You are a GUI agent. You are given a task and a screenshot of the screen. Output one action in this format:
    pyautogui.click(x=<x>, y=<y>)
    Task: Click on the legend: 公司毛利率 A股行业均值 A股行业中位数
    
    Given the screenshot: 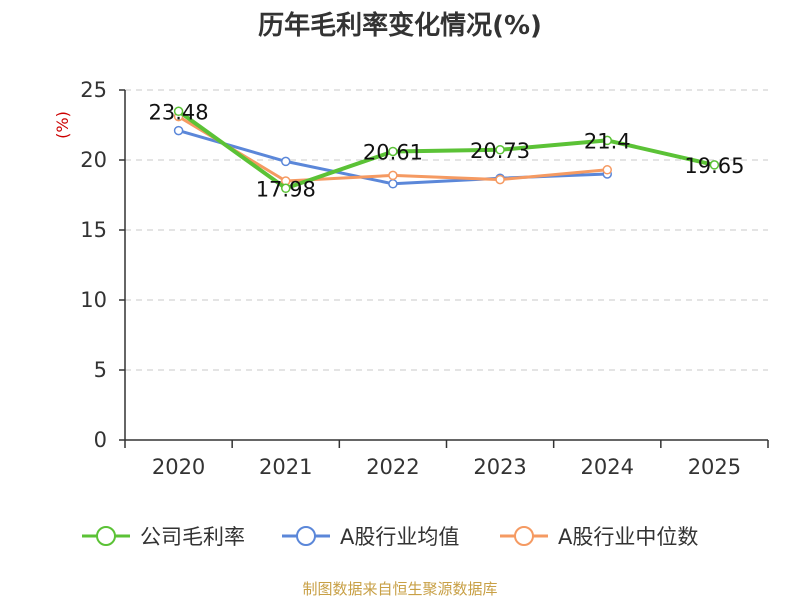 What is the action you would take?
    pyautogui.click(x=390, y=537)
    